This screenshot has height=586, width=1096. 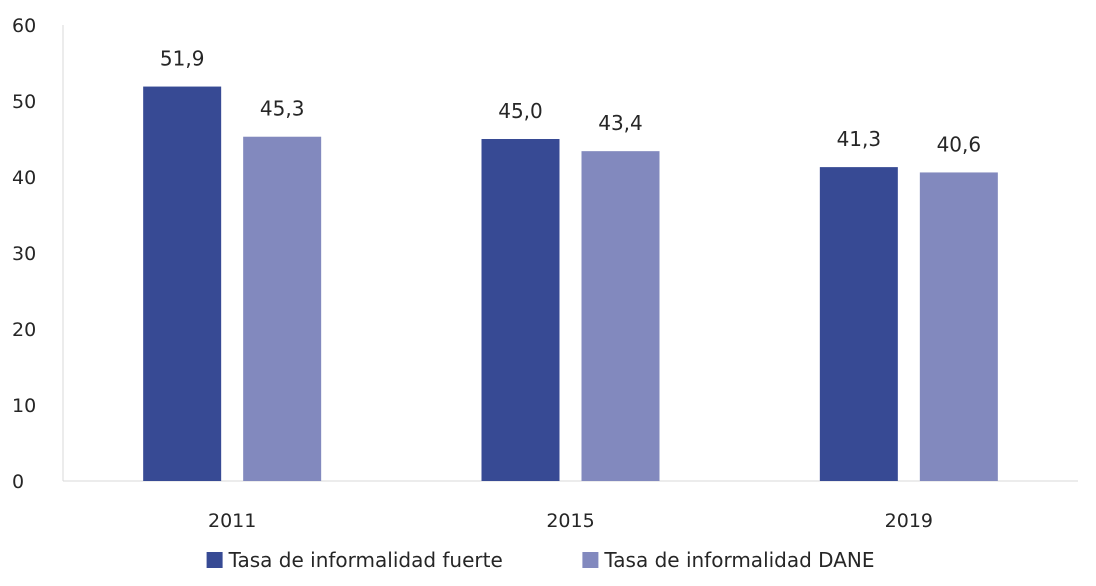 I want to click on data-label: 41,3, so click(x=859, y=139).